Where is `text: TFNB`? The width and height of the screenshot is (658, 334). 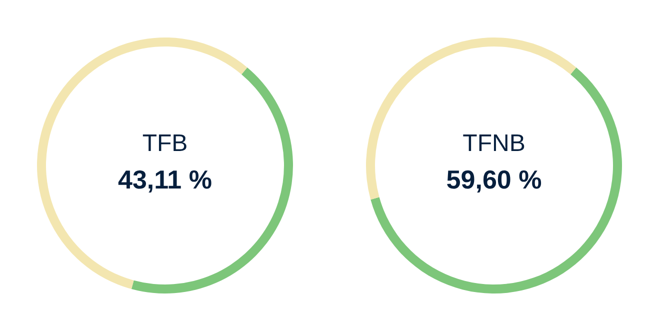 text: TFNB is located at coordinates (494, 143).